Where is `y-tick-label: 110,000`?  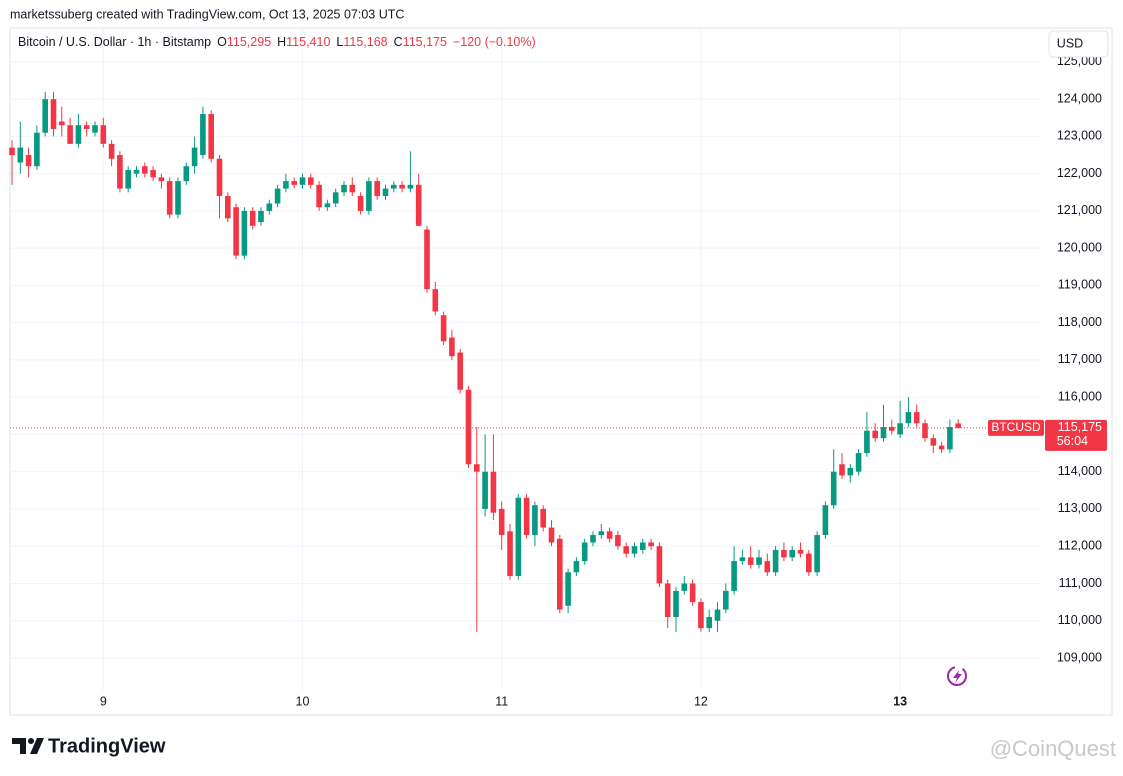
y-tick-label: 110,000 is located at coordinates (1080, 620).